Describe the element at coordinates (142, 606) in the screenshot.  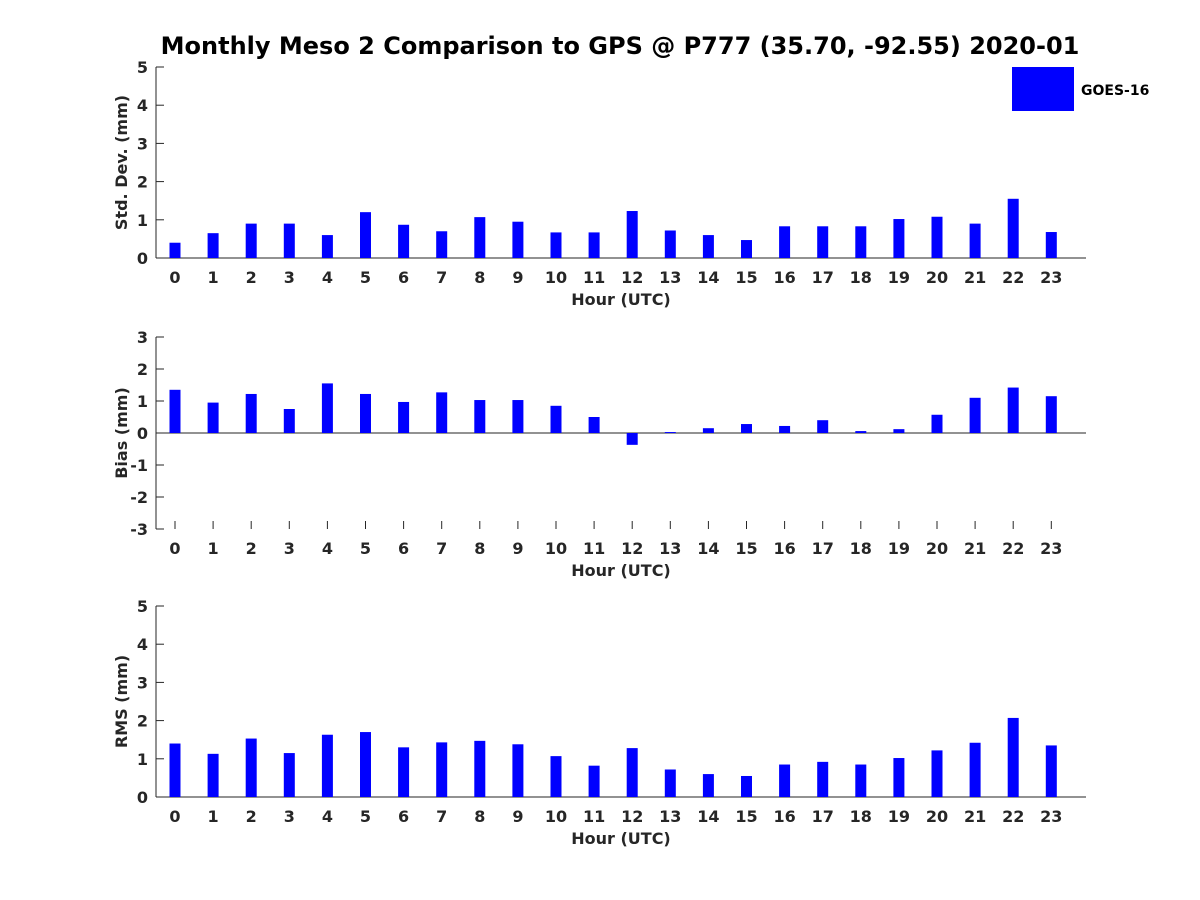
I see `rms-y-tick-label: 5` at that location.